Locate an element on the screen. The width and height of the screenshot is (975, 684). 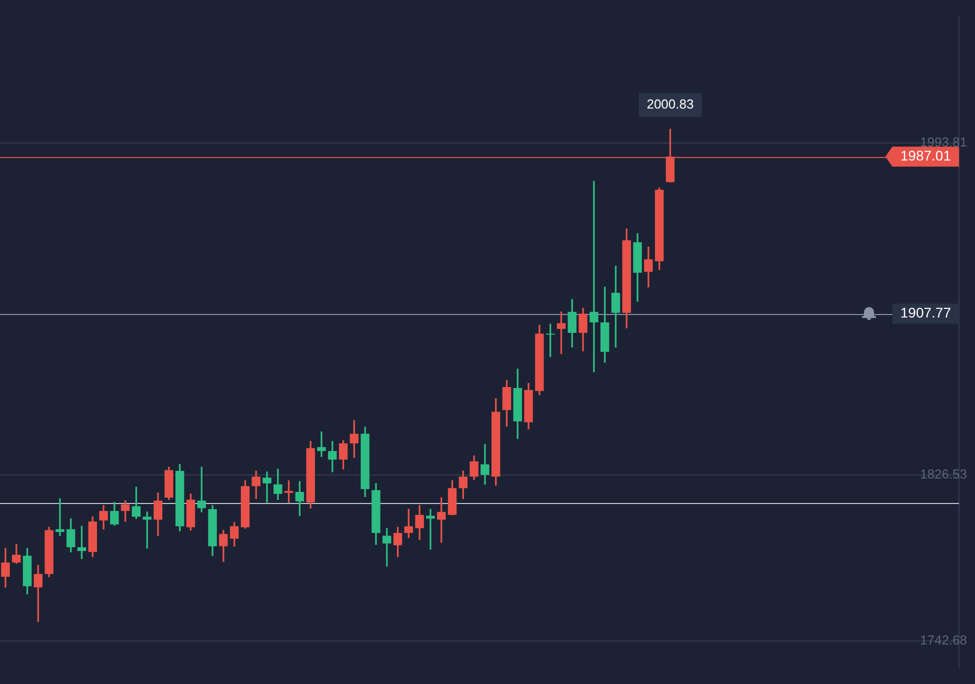
y-tick-label: 1742.68 is located at coordinates (943, 640).